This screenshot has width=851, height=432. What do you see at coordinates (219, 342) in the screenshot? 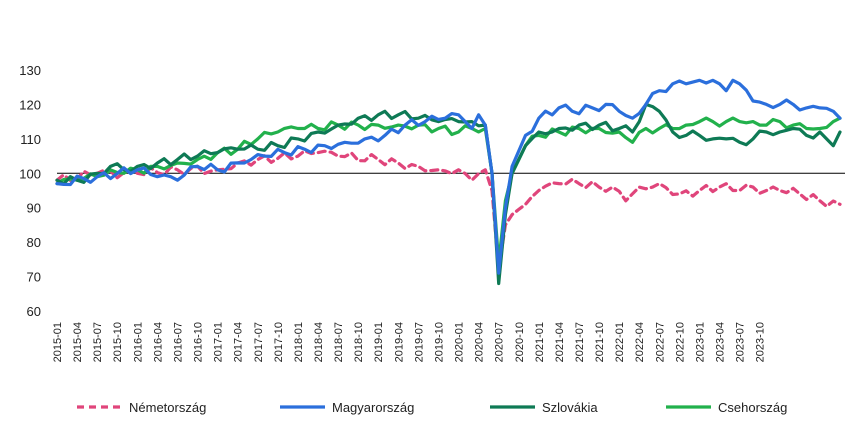
I see `x-tick-label: 2017-01` at bounding box center [219, 342].